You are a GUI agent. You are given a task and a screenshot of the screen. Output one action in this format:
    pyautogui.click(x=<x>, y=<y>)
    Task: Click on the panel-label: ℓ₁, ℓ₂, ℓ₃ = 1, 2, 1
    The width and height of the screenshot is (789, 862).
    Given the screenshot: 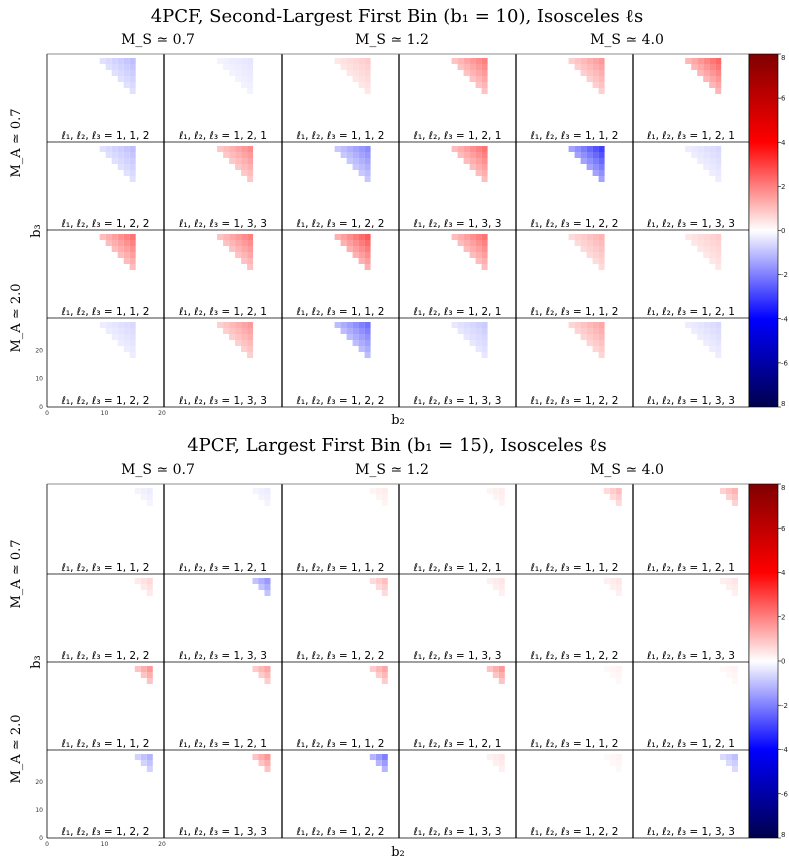 What is the action you would take?
    pyautogui.click(x=457, y=136)
    